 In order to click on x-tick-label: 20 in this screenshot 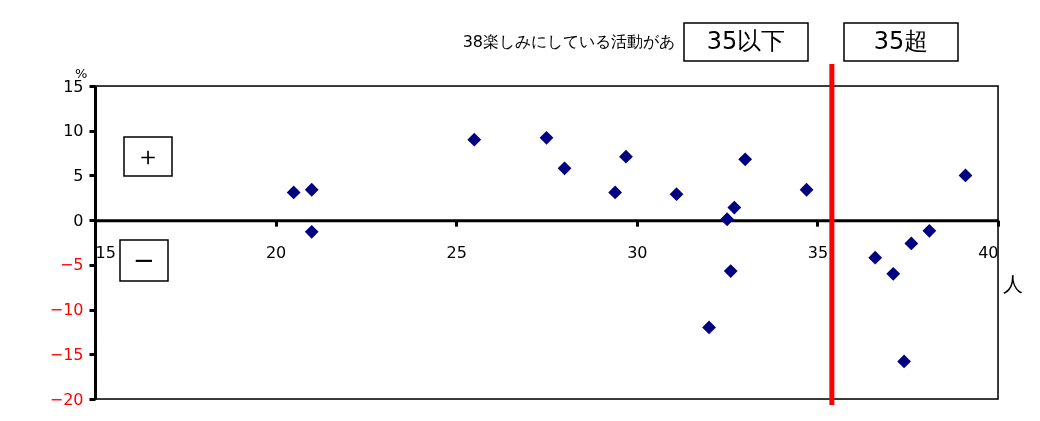, I will do `click(276, 252)`.